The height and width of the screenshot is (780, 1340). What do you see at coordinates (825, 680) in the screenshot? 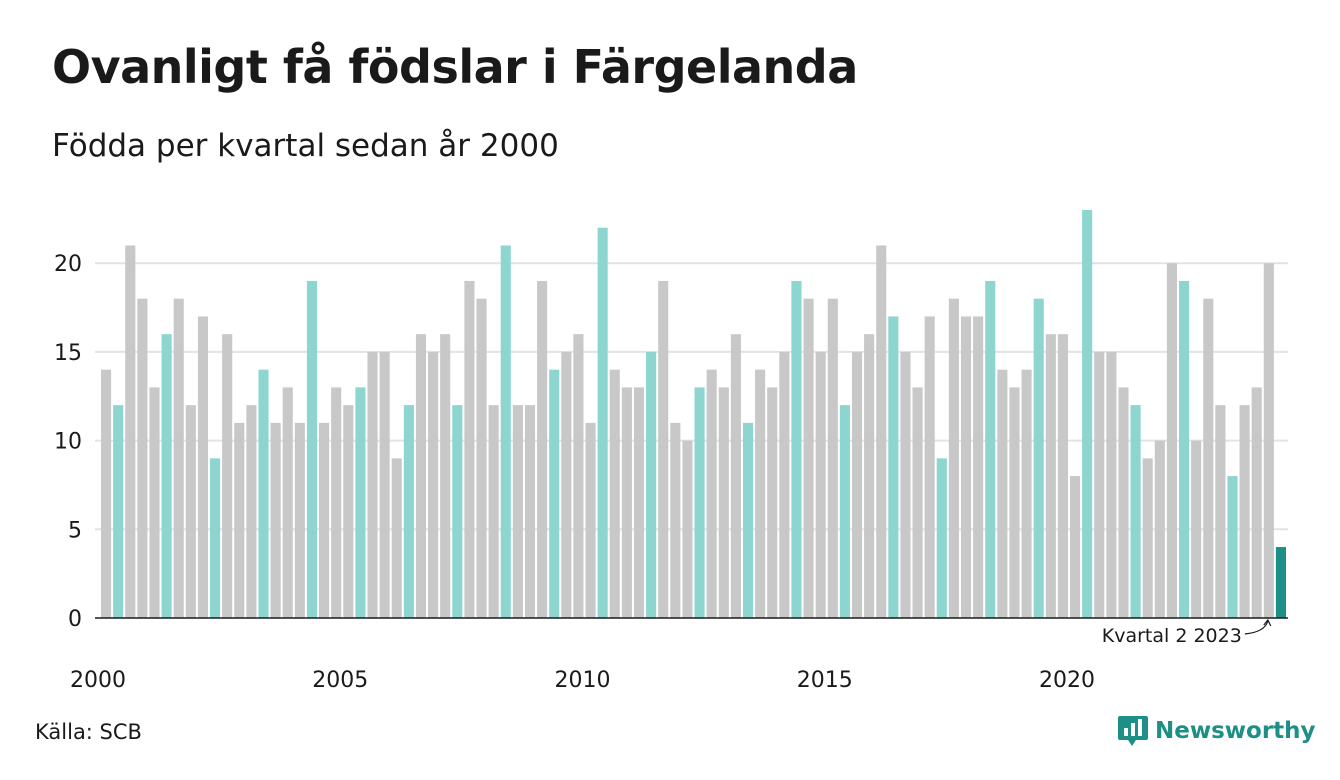
I see `x-tick-label: 2015` at bounding box center [825, 680].